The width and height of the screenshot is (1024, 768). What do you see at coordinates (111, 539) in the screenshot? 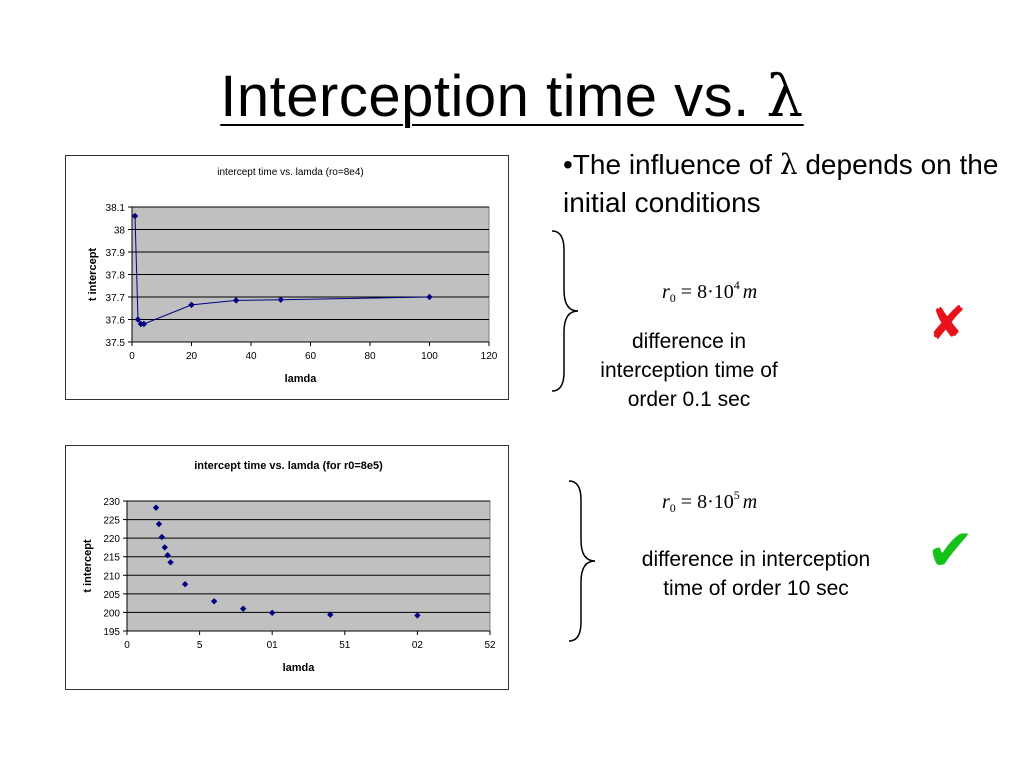
I see `y-tick-label: 220` at bounding box center [111, 539].